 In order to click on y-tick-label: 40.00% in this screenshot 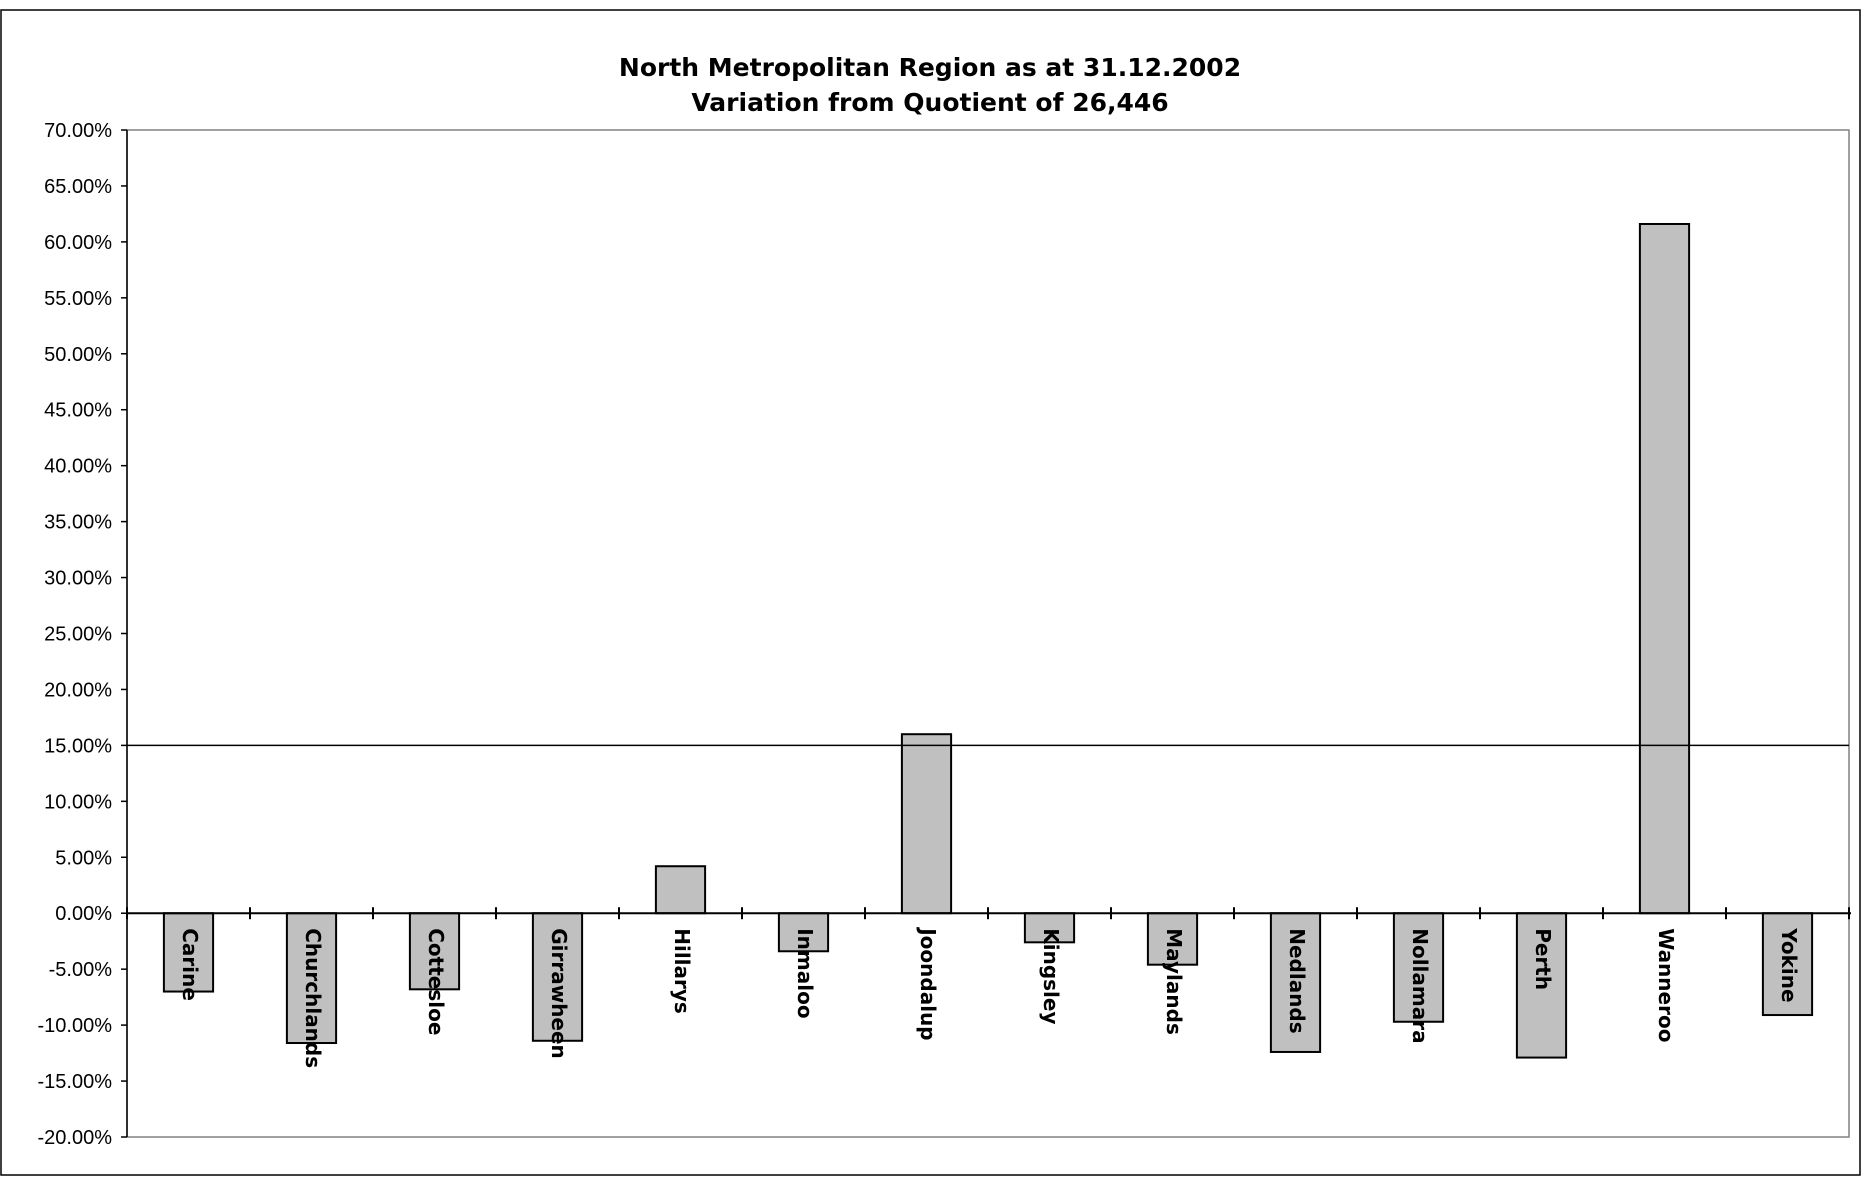, I will do `click(78, 467)`.